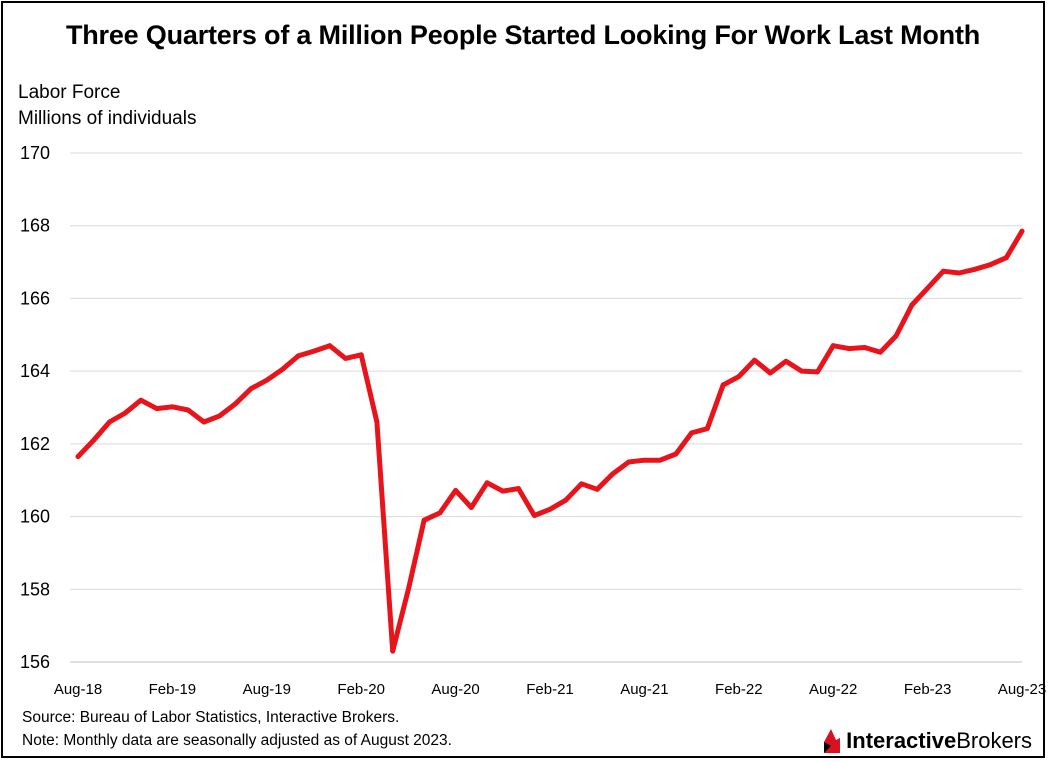  What do you see at coordinates (107, 118) in the screenshot?
I see `y-axis-unit: Millions of individuals` at bounding box center [107, 118].